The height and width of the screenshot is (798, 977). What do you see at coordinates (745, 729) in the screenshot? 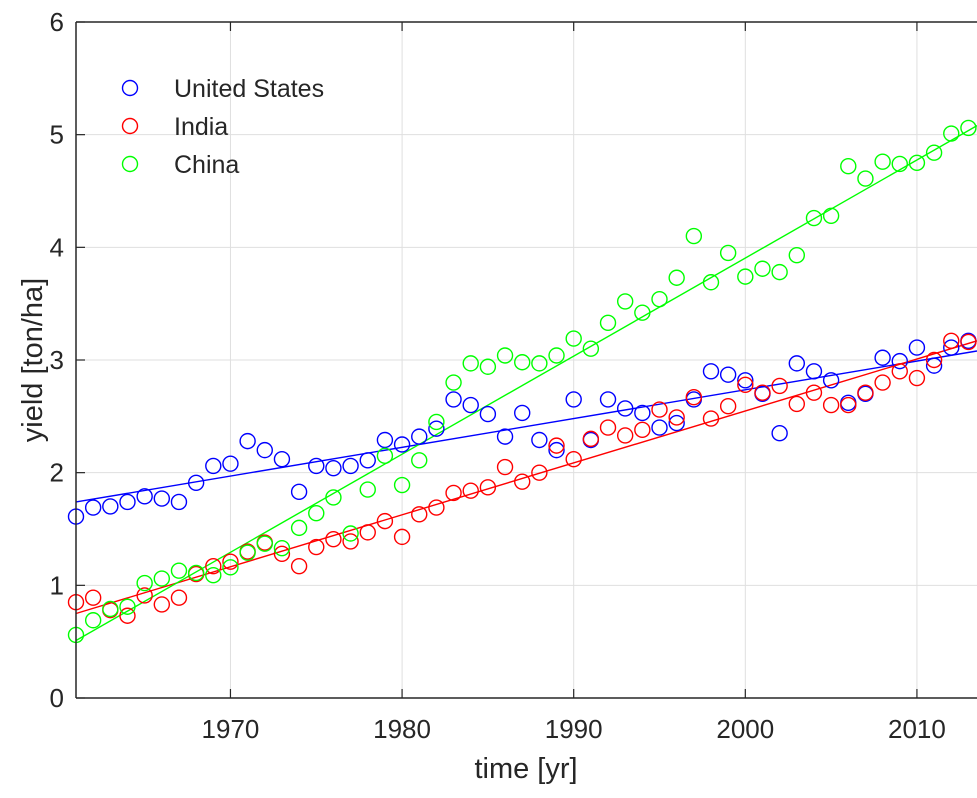
I see `x-tick-label: 2000` at bounding box center [745, 729].